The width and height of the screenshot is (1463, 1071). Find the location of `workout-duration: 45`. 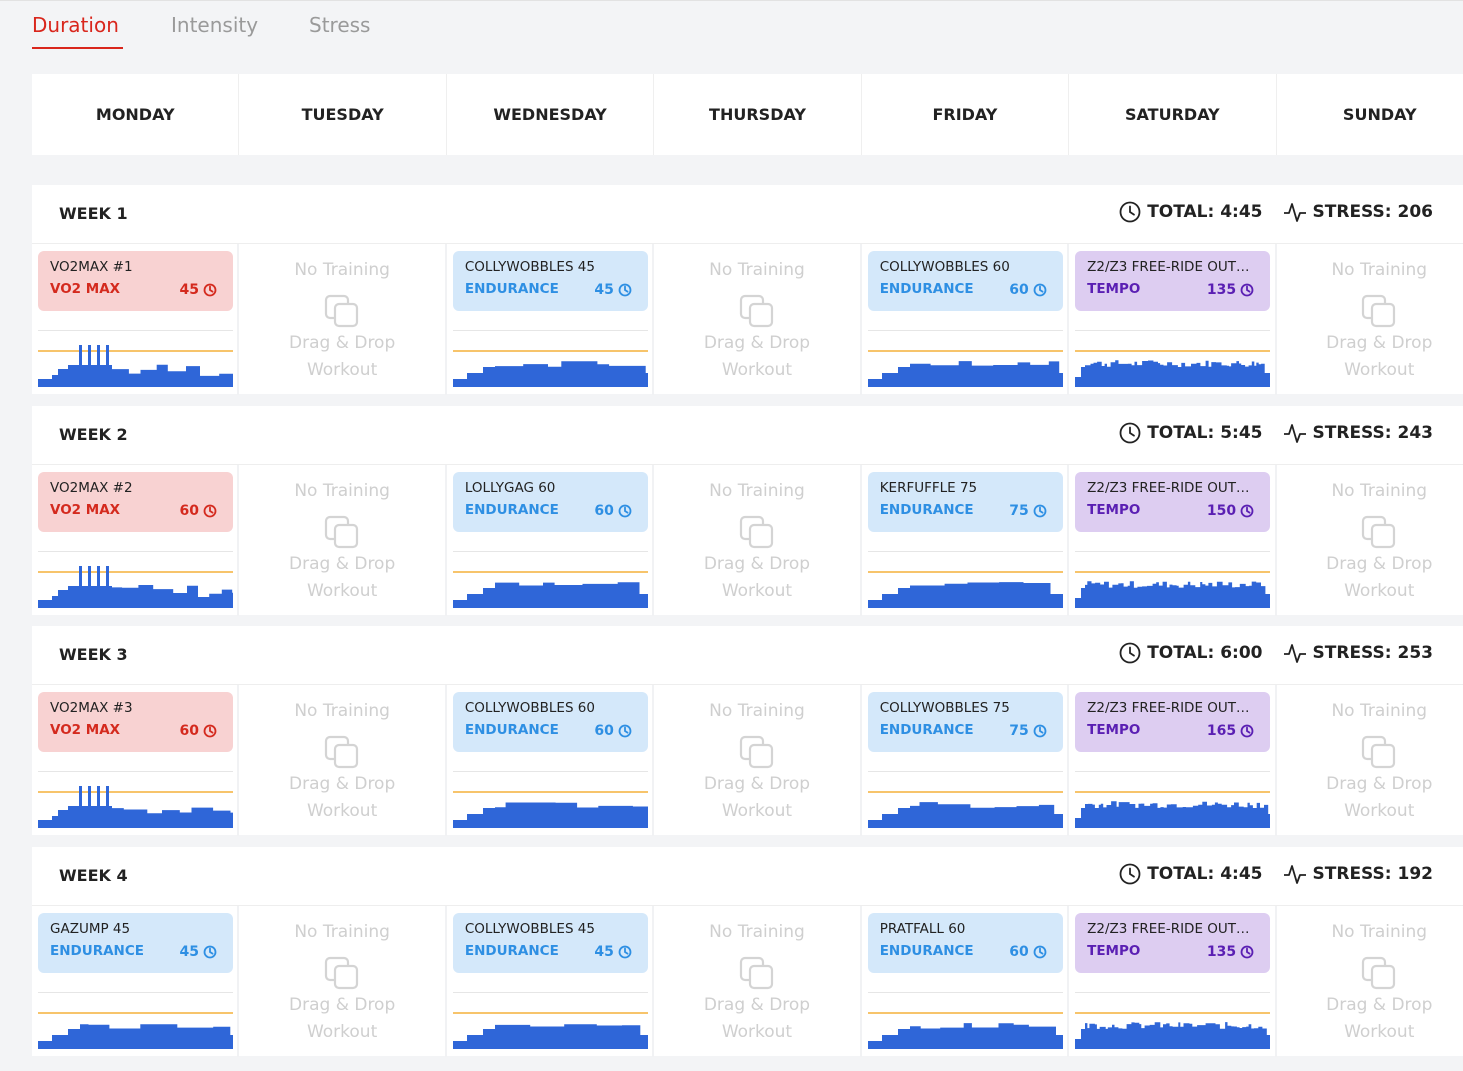

workout-duration: 45 is located at coordinates (198, 952).